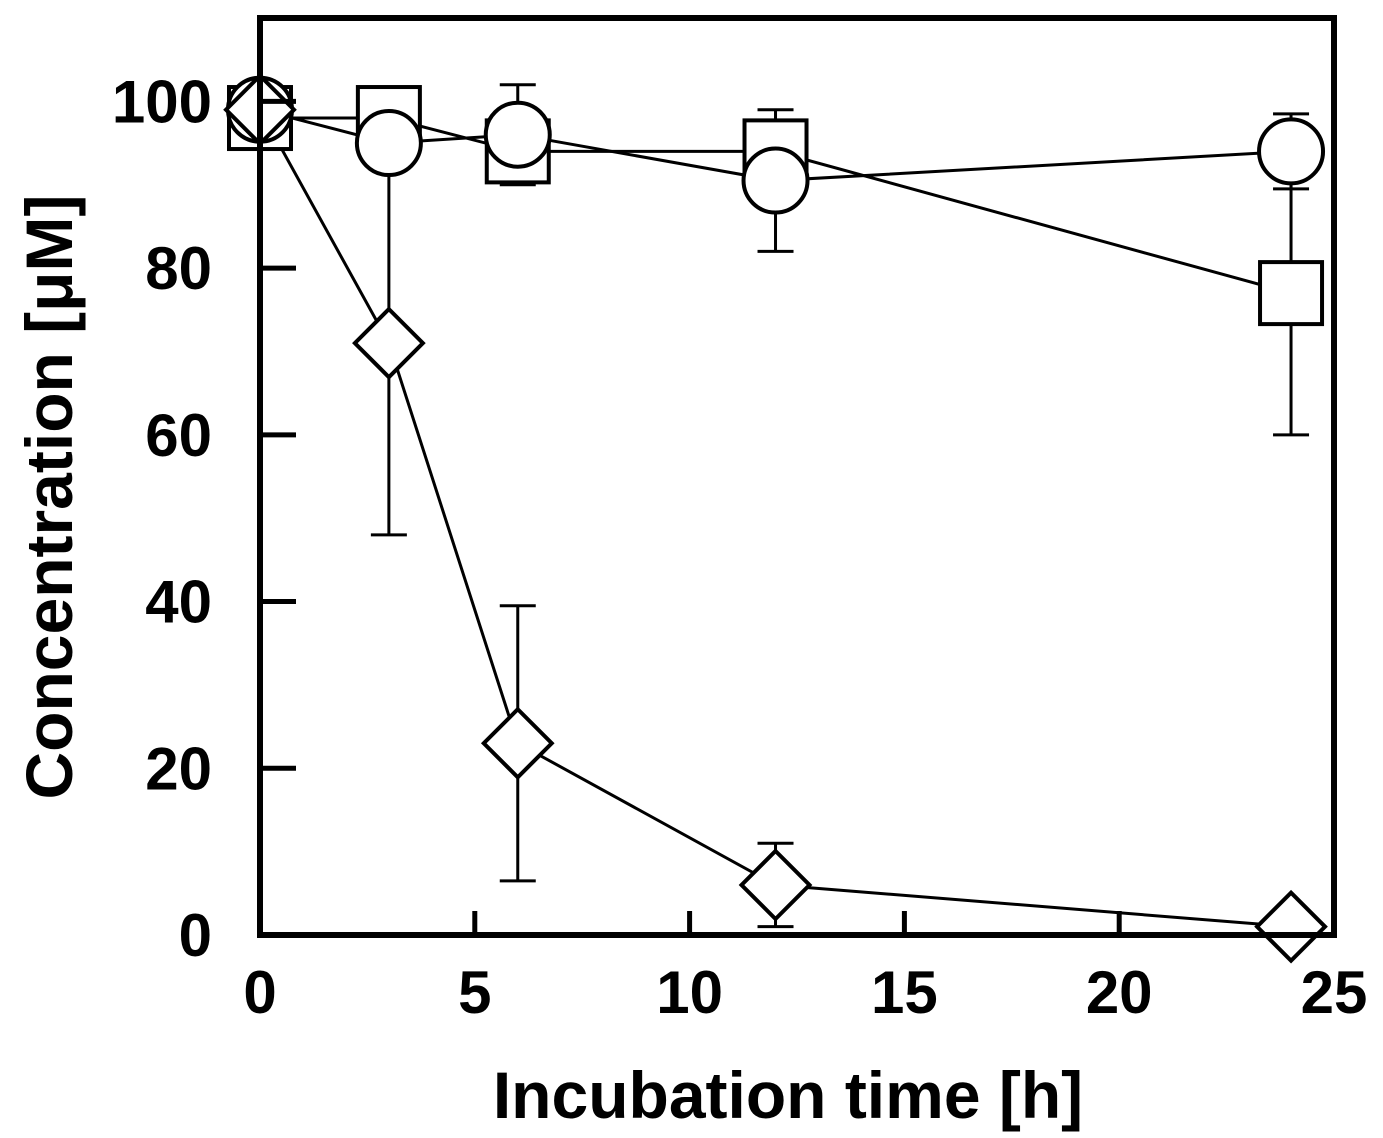  Describe the element at coordinates (49, 497) in the screenshot. I see `y-axis-title: Concentration [μM]` at that location.